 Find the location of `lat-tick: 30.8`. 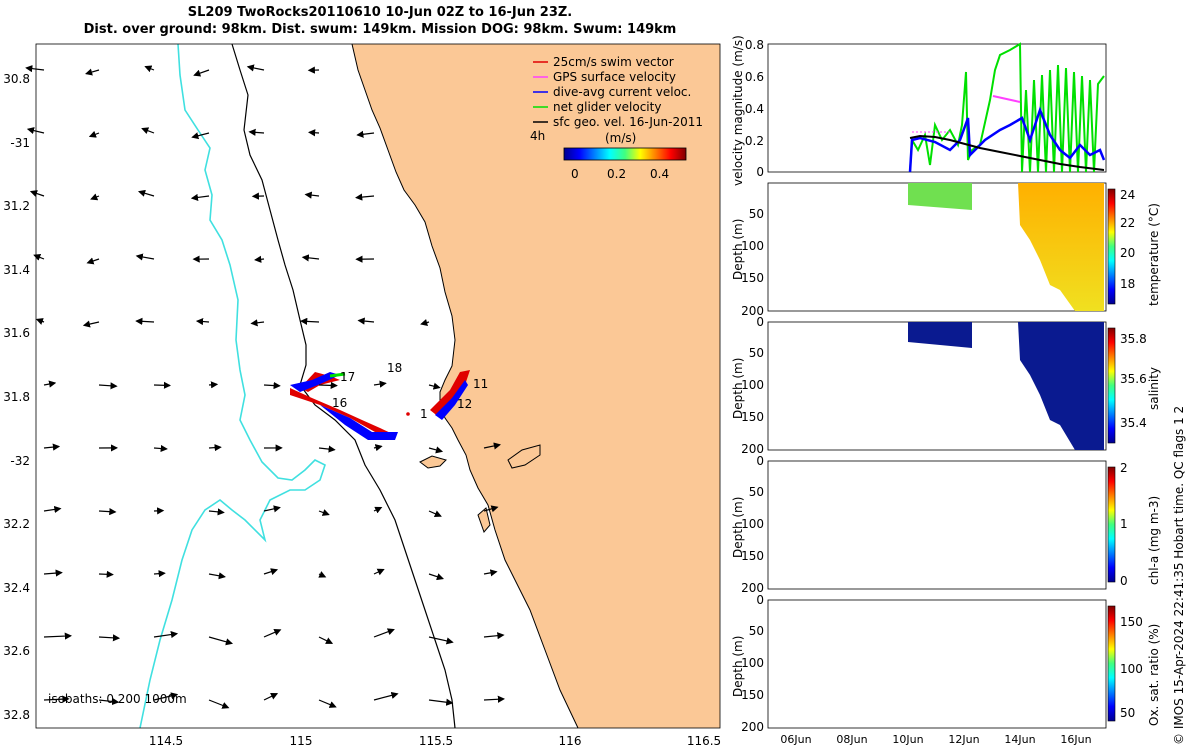

lat-tick: 30.8 is located at coordinates (16, 79).